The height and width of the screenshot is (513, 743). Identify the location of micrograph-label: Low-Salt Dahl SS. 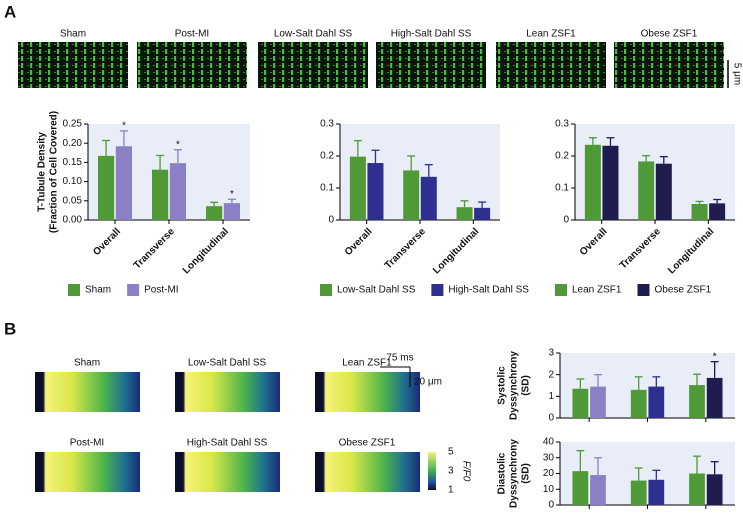
(313, 34).